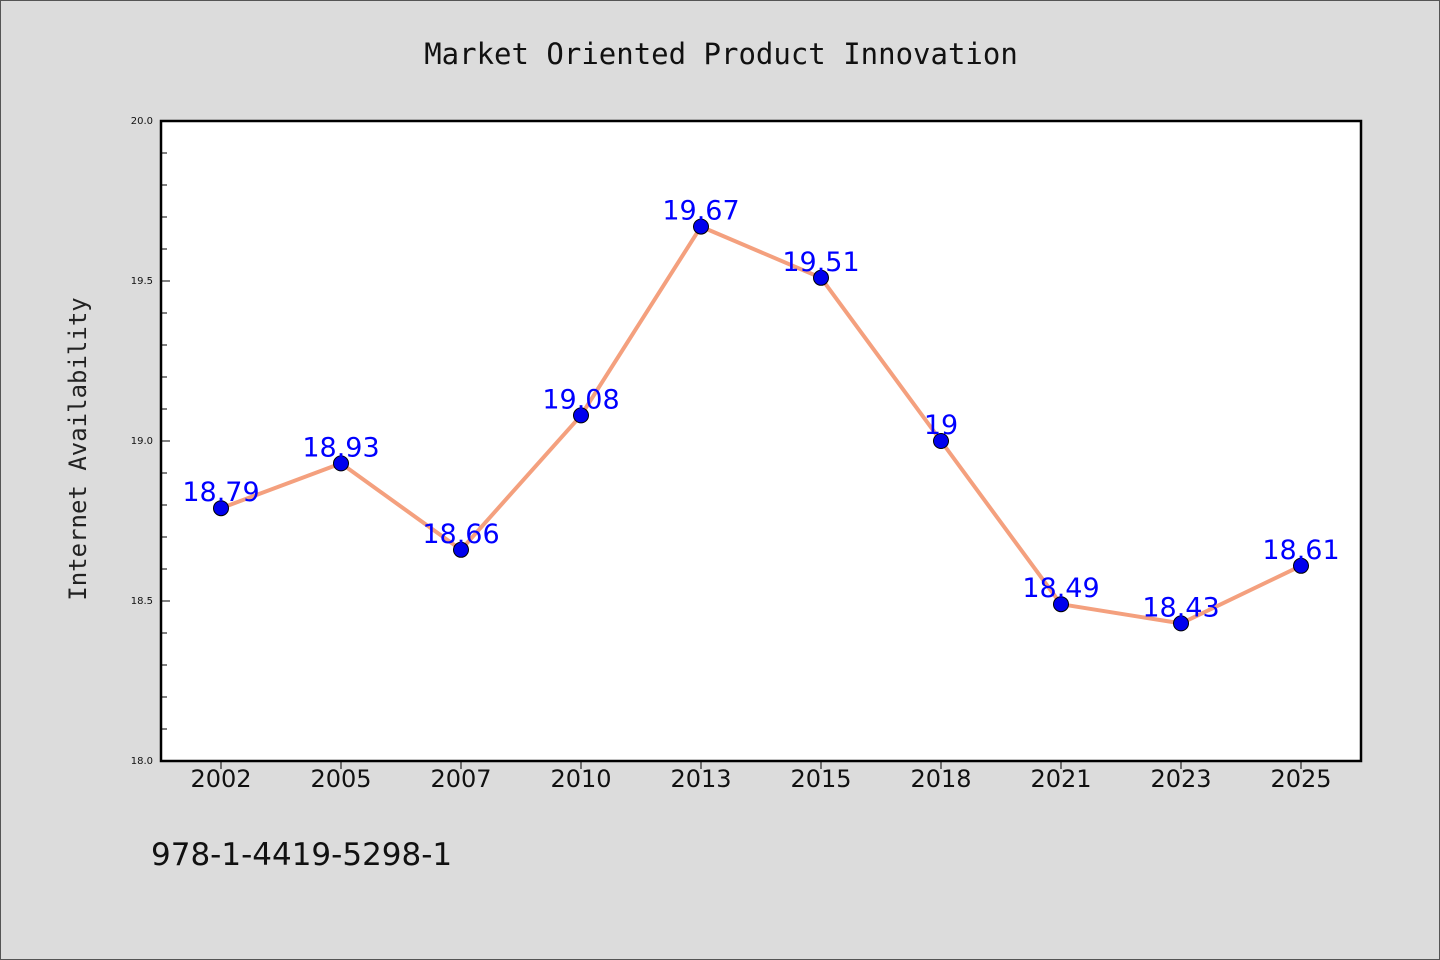 Image resolution: width=1440 pixels, height=960 pixels. Describe the element at coordinates (1060, 588) in the screenshot. I see `data-label: 18.49` at that location.